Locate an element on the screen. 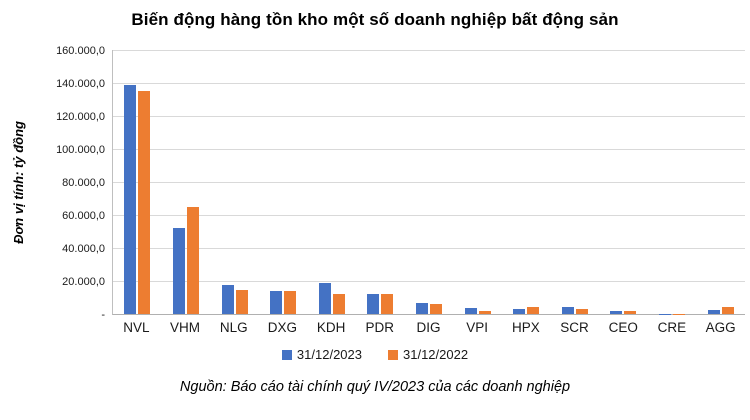  bar-dig-31-12-2022 is located at coordinates (435, 309).